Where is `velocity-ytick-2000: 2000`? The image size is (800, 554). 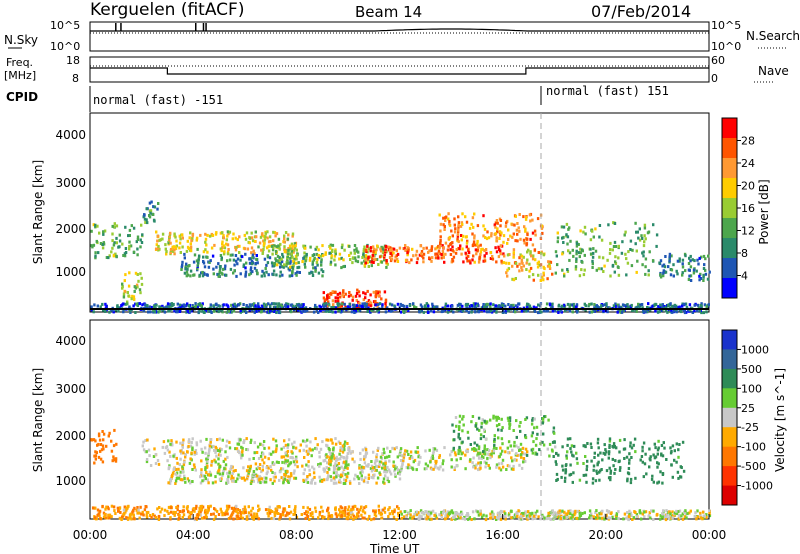
velocity-ytick-2000: 2000 is located at coordinates (70, 436).